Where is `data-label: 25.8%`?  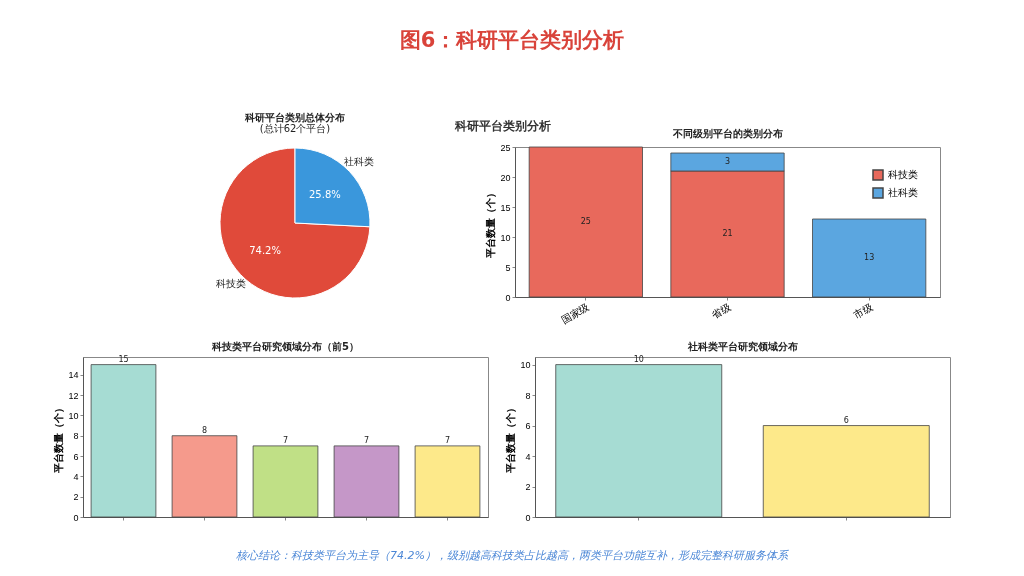
data-label: 25.8% is located at coordinates (325, 194).